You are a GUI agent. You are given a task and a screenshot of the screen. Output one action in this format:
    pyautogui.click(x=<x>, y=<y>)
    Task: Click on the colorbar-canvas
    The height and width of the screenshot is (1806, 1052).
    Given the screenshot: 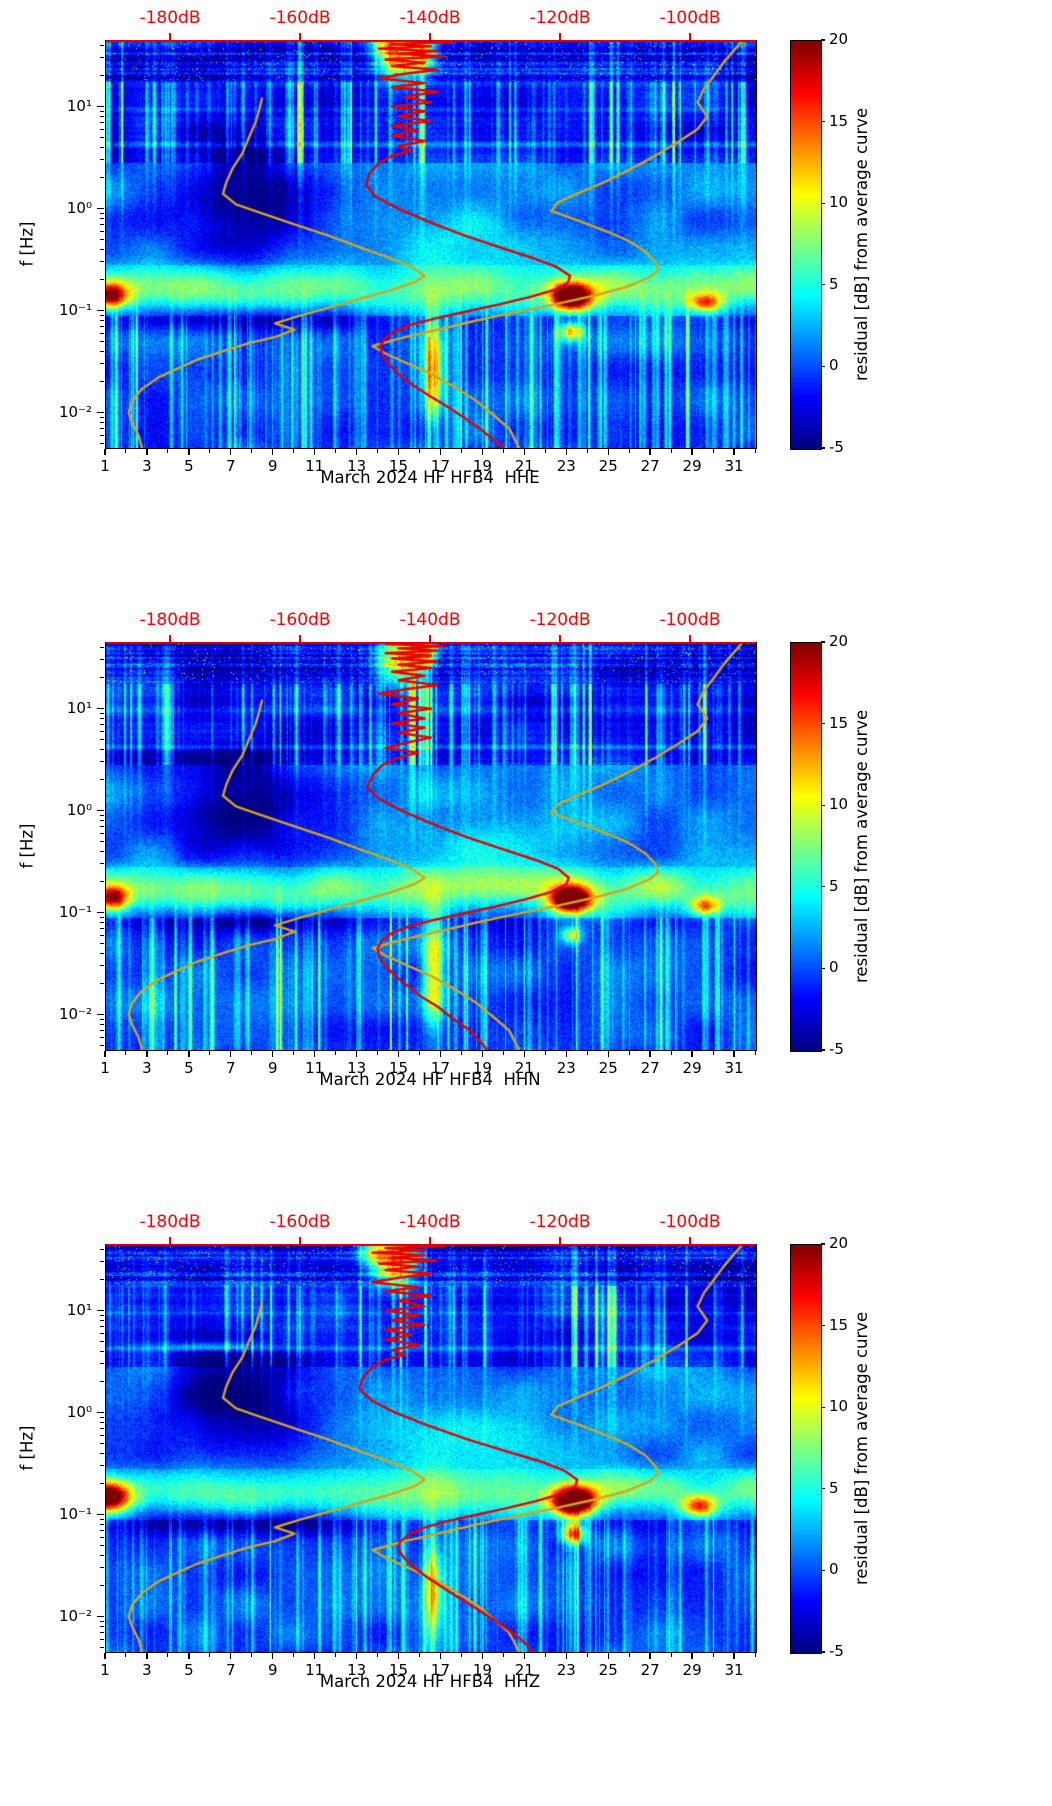 What is the action you would take?
    pyautogui.click(x=806, y=245)
    